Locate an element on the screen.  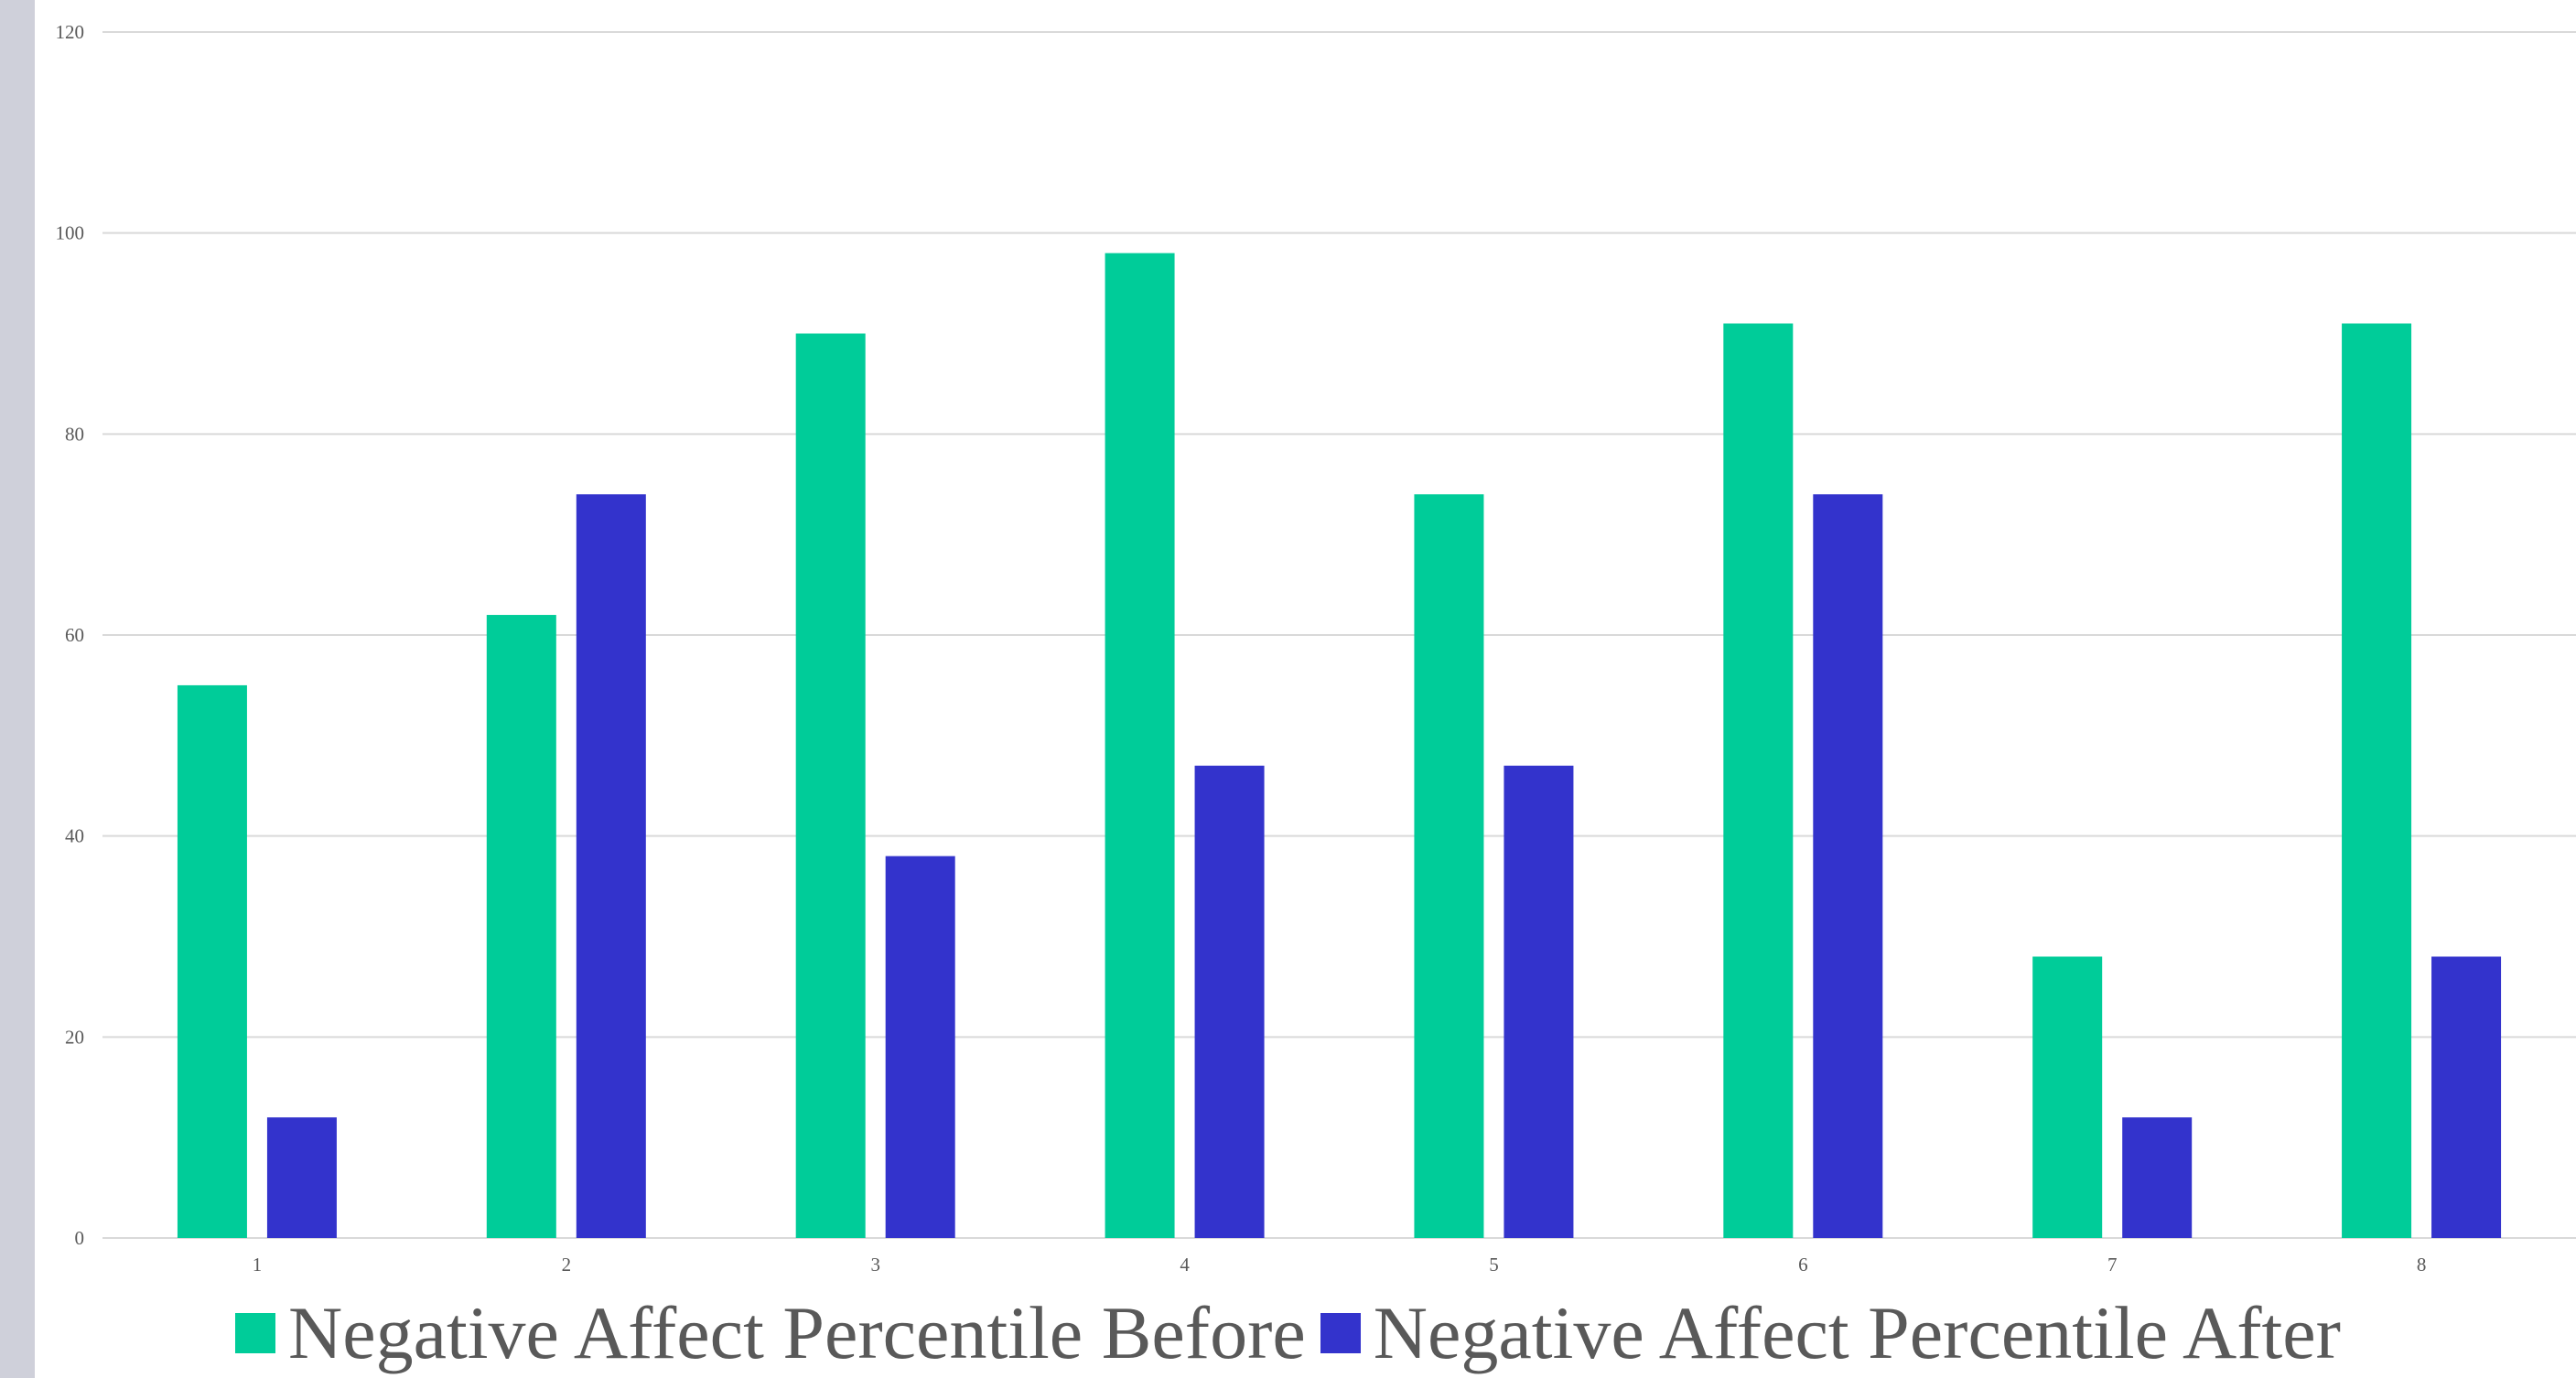
legend-label-after: Negative Affect Percentile After is located at coordinates (1857, 1332).